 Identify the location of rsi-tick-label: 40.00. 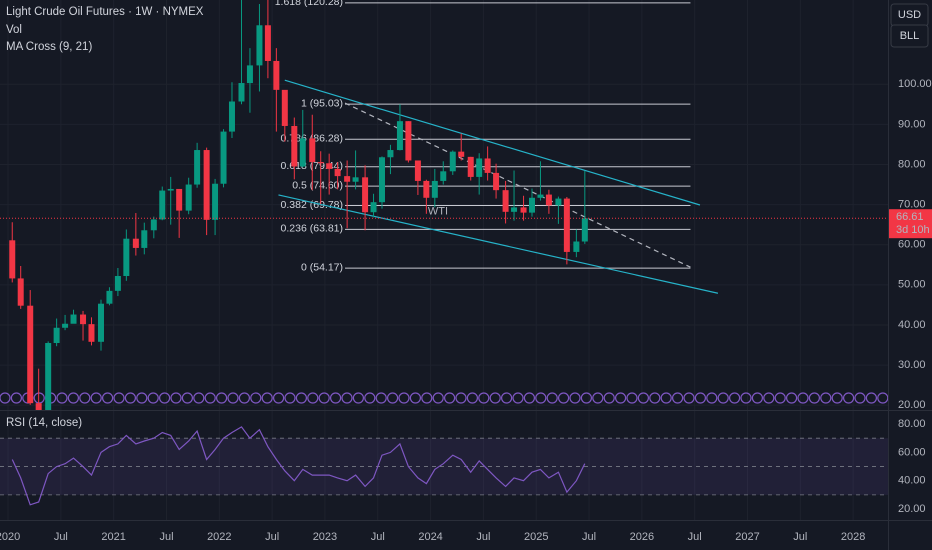
(912, 481).